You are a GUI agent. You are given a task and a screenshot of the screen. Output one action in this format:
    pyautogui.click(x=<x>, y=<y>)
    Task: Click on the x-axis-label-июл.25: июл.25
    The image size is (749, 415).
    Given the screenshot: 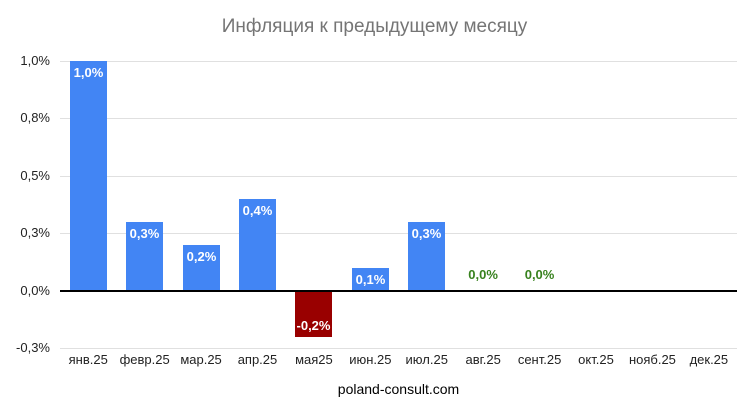 What is the action you would take?
    pyautogui.click(x=426, y=359)
    